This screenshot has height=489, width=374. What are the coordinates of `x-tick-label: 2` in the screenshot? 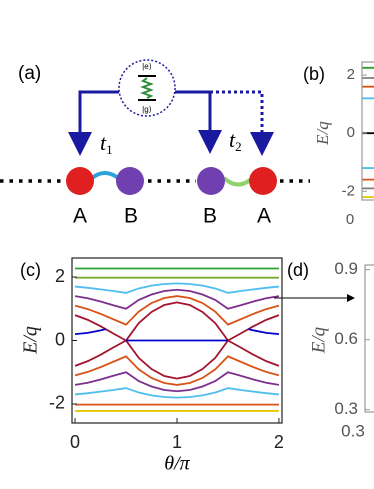 It's located at (279, 442).